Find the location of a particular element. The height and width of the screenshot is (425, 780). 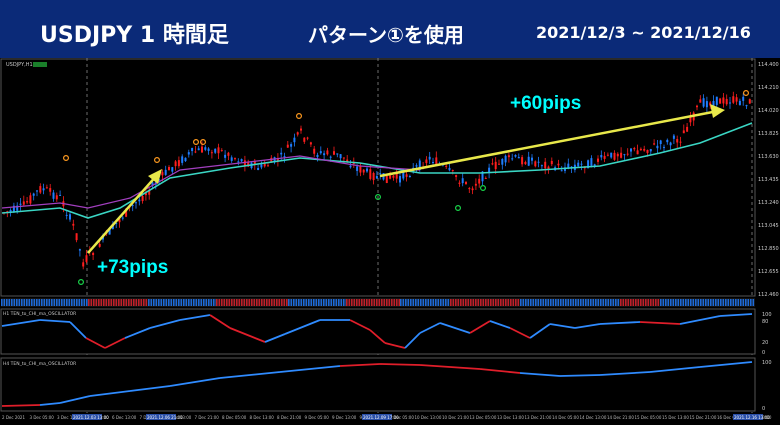

price-tick: 114.020 is located at coordinates (768, 111).